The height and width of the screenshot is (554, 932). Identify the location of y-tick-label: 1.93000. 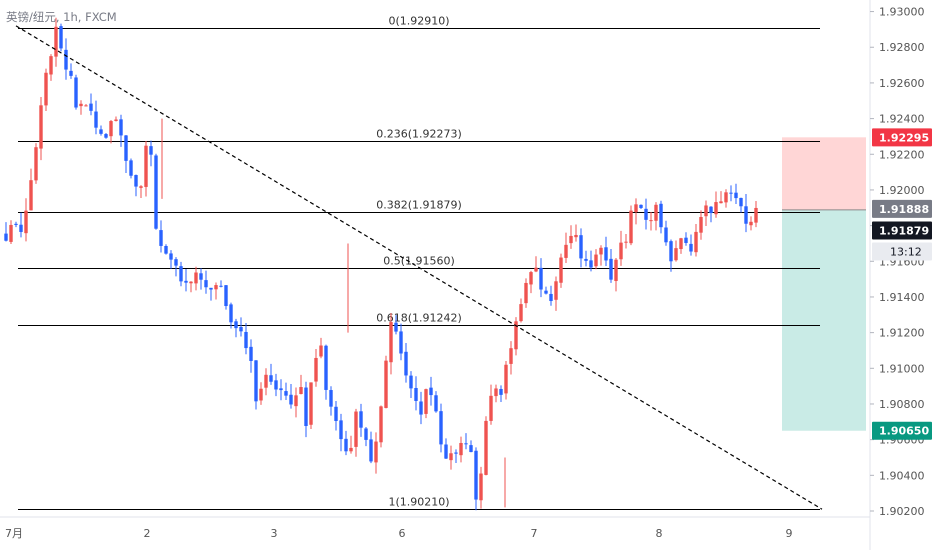
(902, 12).